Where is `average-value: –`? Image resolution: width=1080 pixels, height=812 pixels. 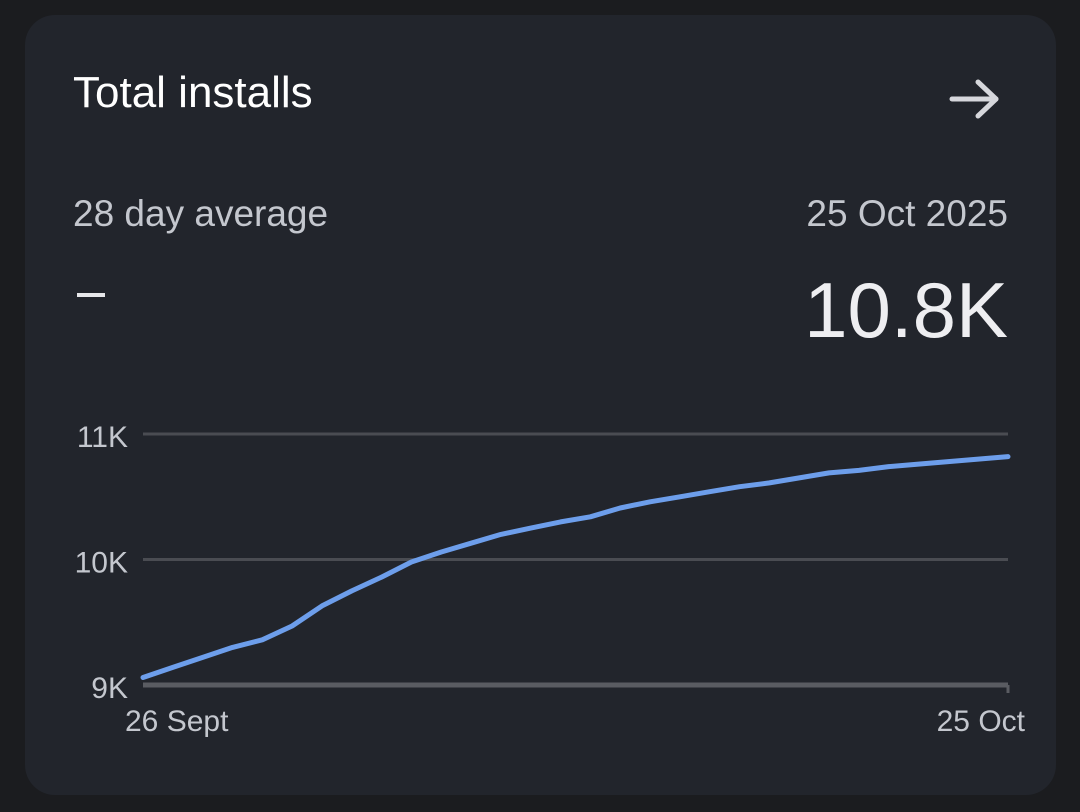
average-value: – is located at coordinates (91, 295).